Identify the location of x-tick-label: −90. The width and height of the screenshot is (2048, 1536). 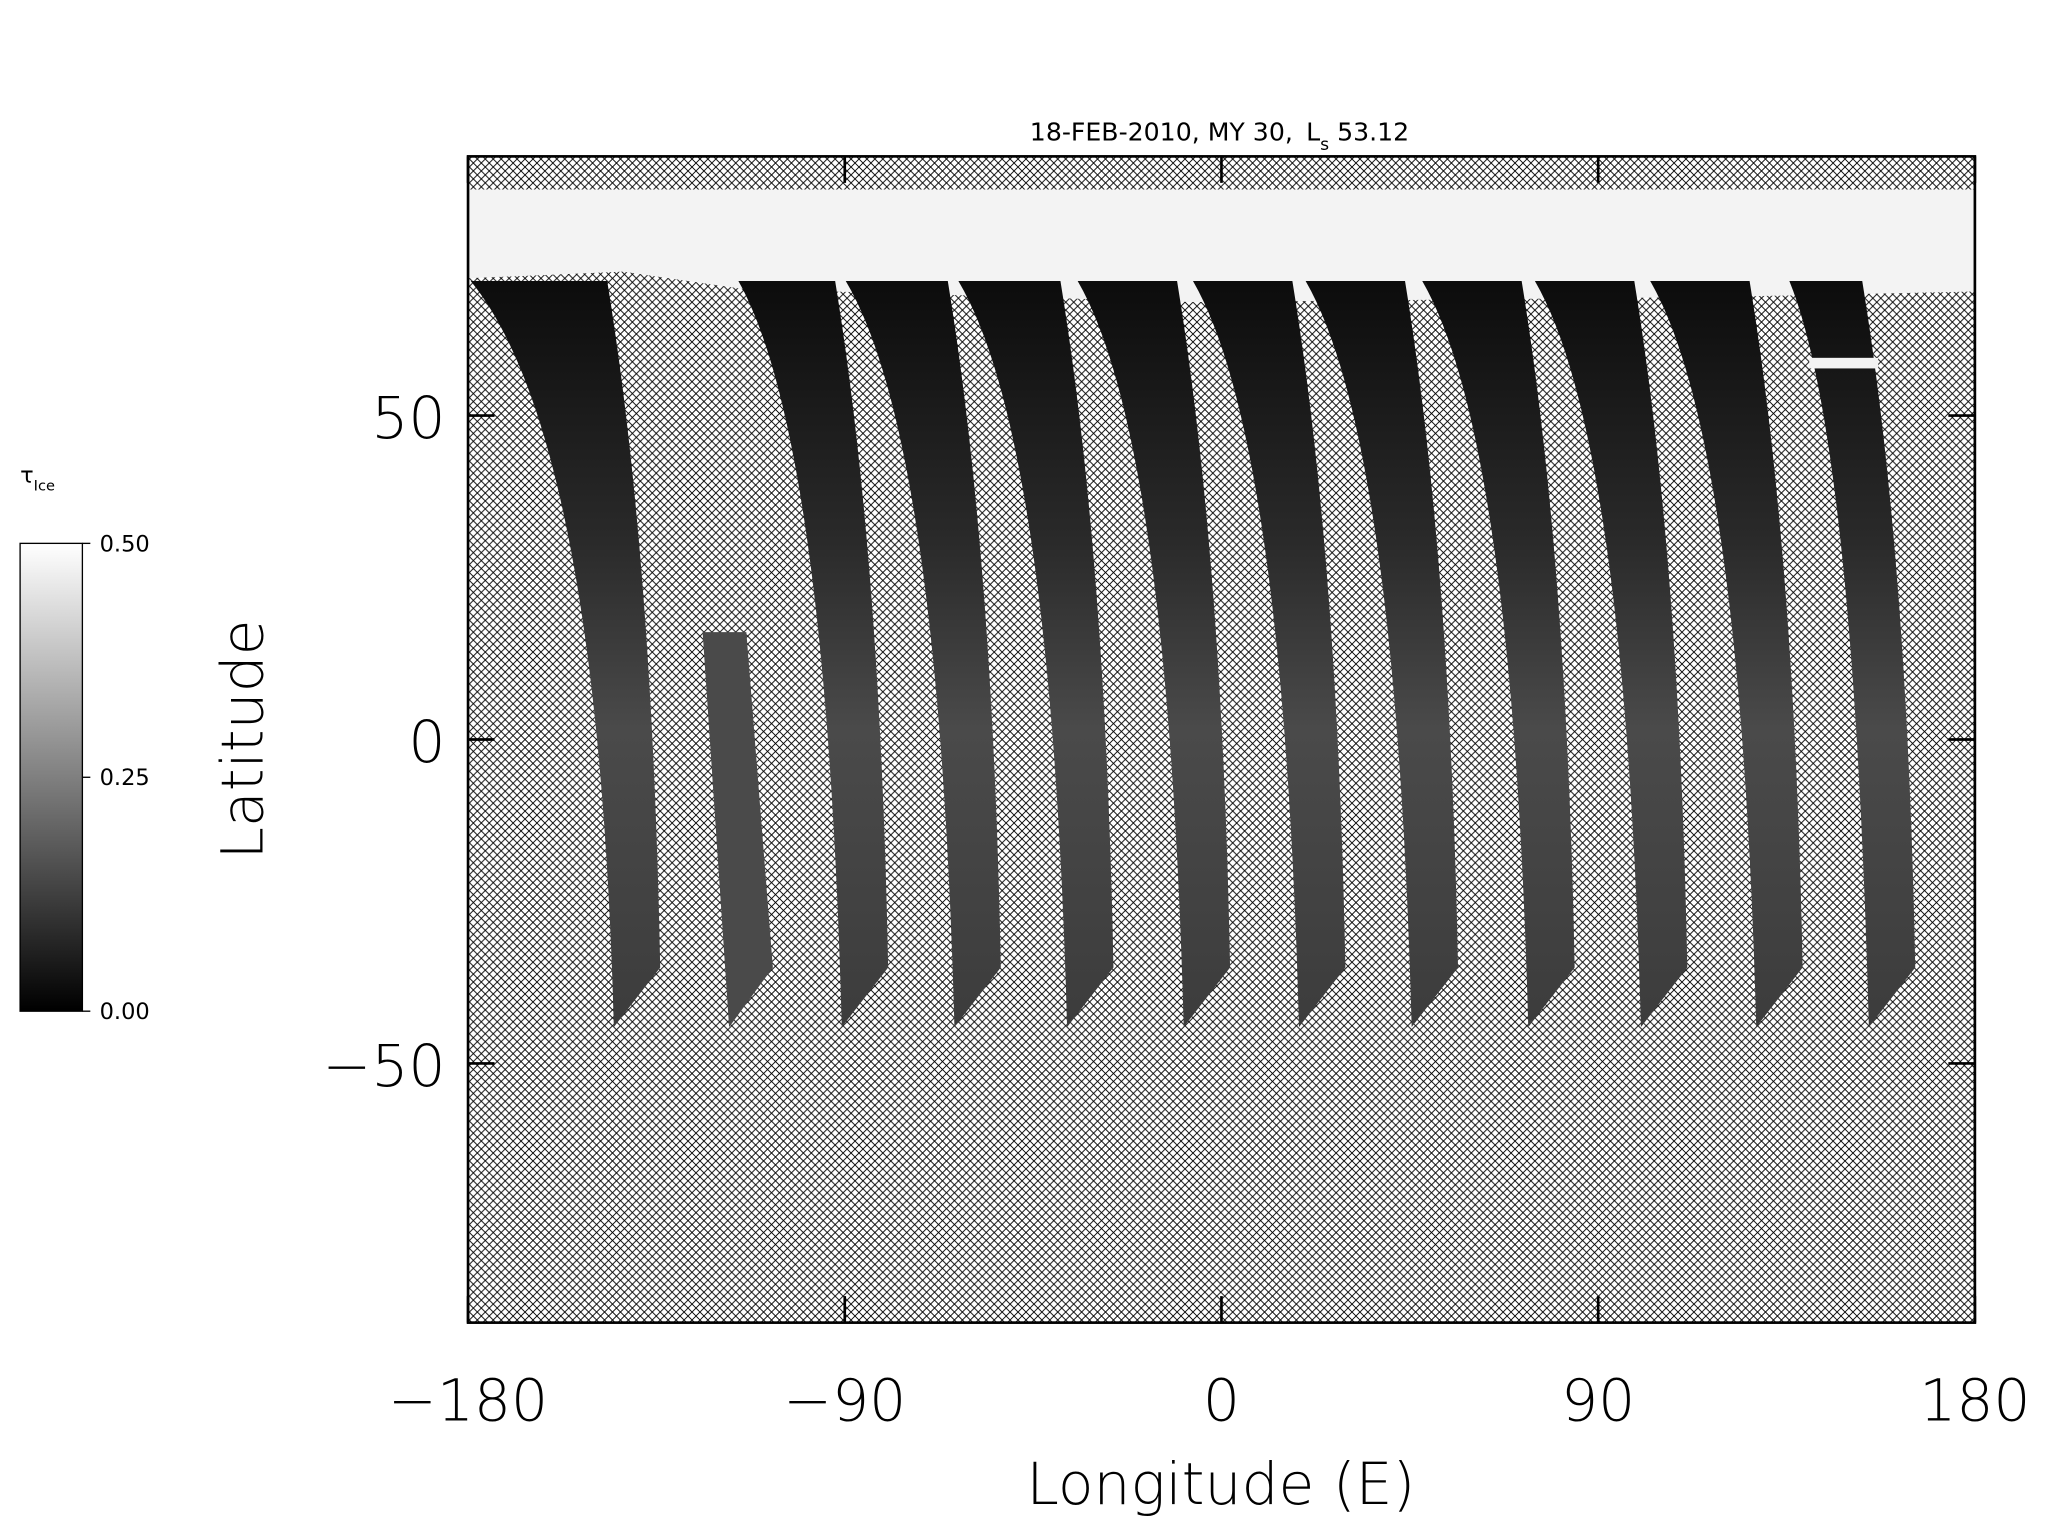
(844, 1401).